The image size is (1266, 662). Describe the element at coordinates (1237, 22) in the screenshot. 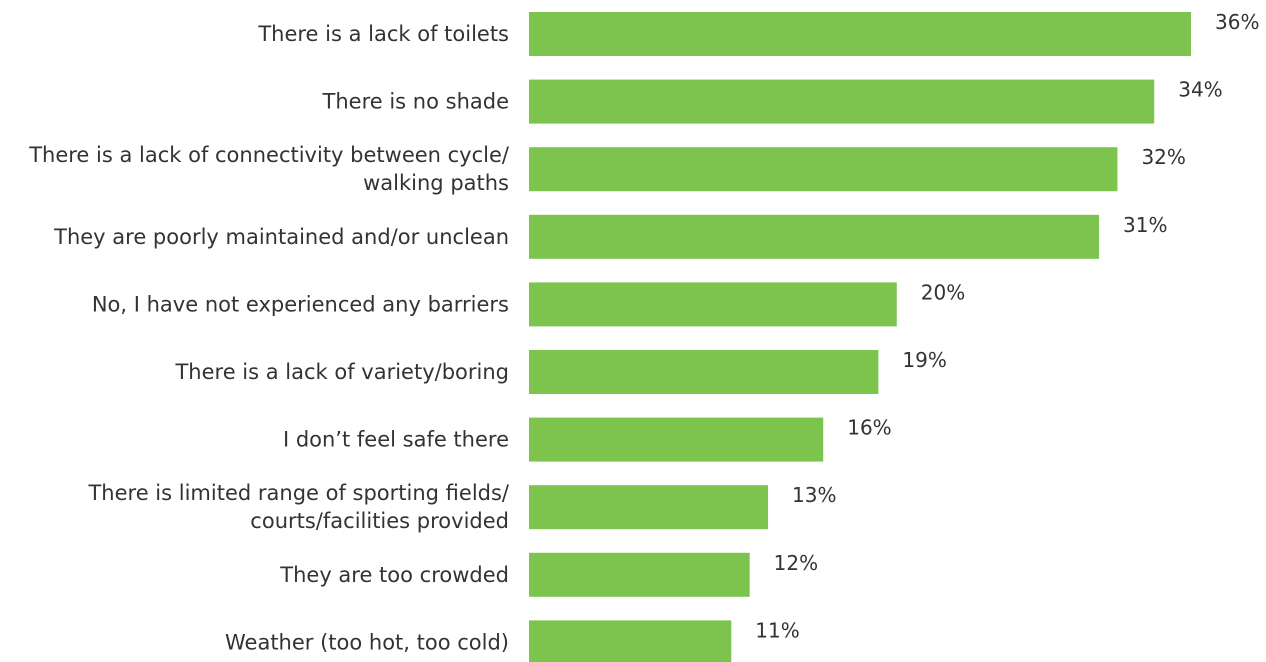

I see `value-label-1: 36%` at that location.